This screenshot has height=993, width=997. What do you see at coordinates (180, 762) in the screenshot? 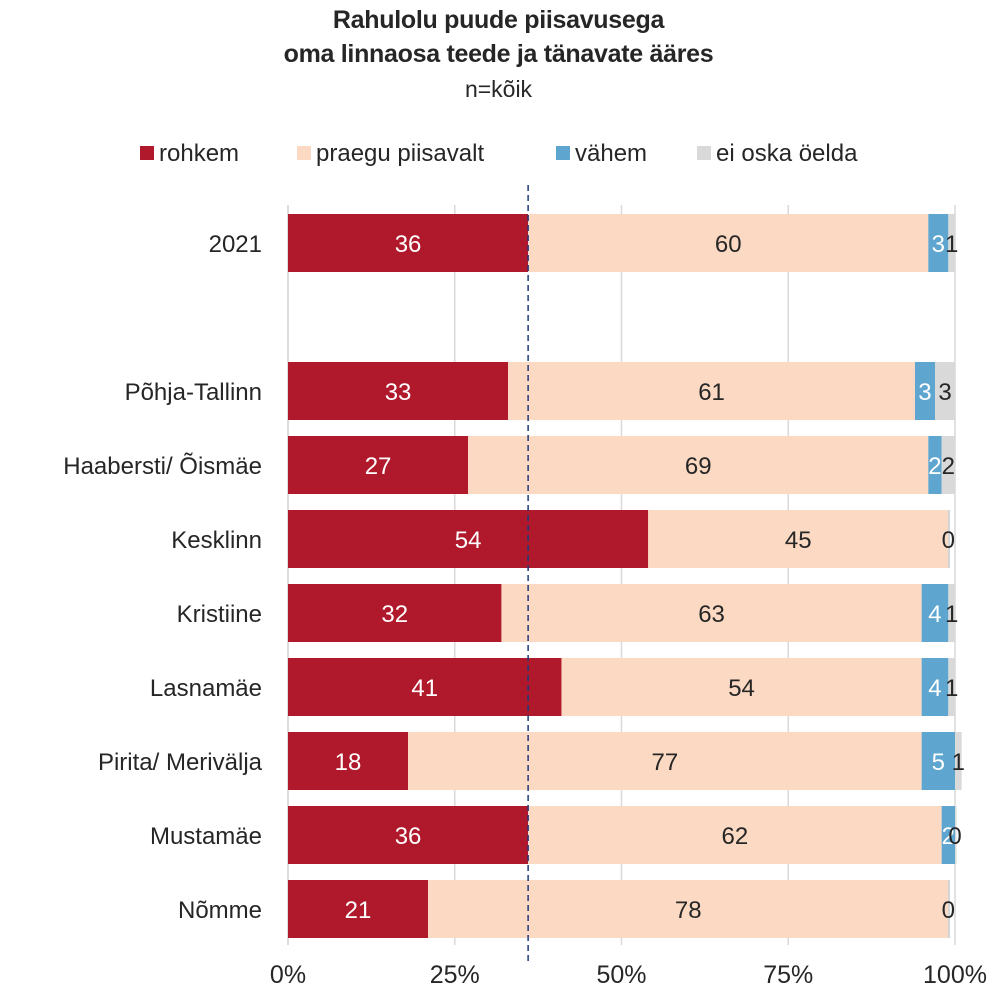
I see `category-label: Pirita/ Merivälja` at bounding box center [180, 762].